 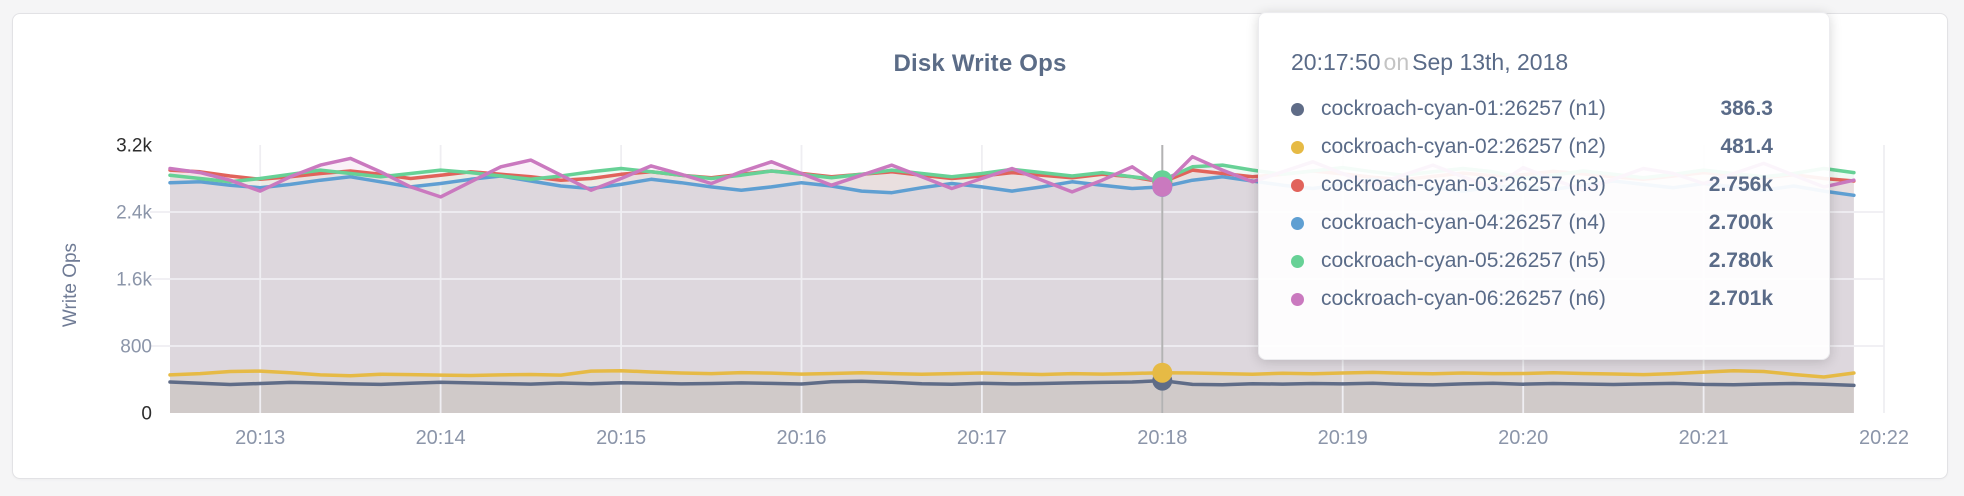 What do you see at coordinates (980, 63) in the screenshot?
I see `chart-title: Disk Write Ops` at bounding box center [980, 63].